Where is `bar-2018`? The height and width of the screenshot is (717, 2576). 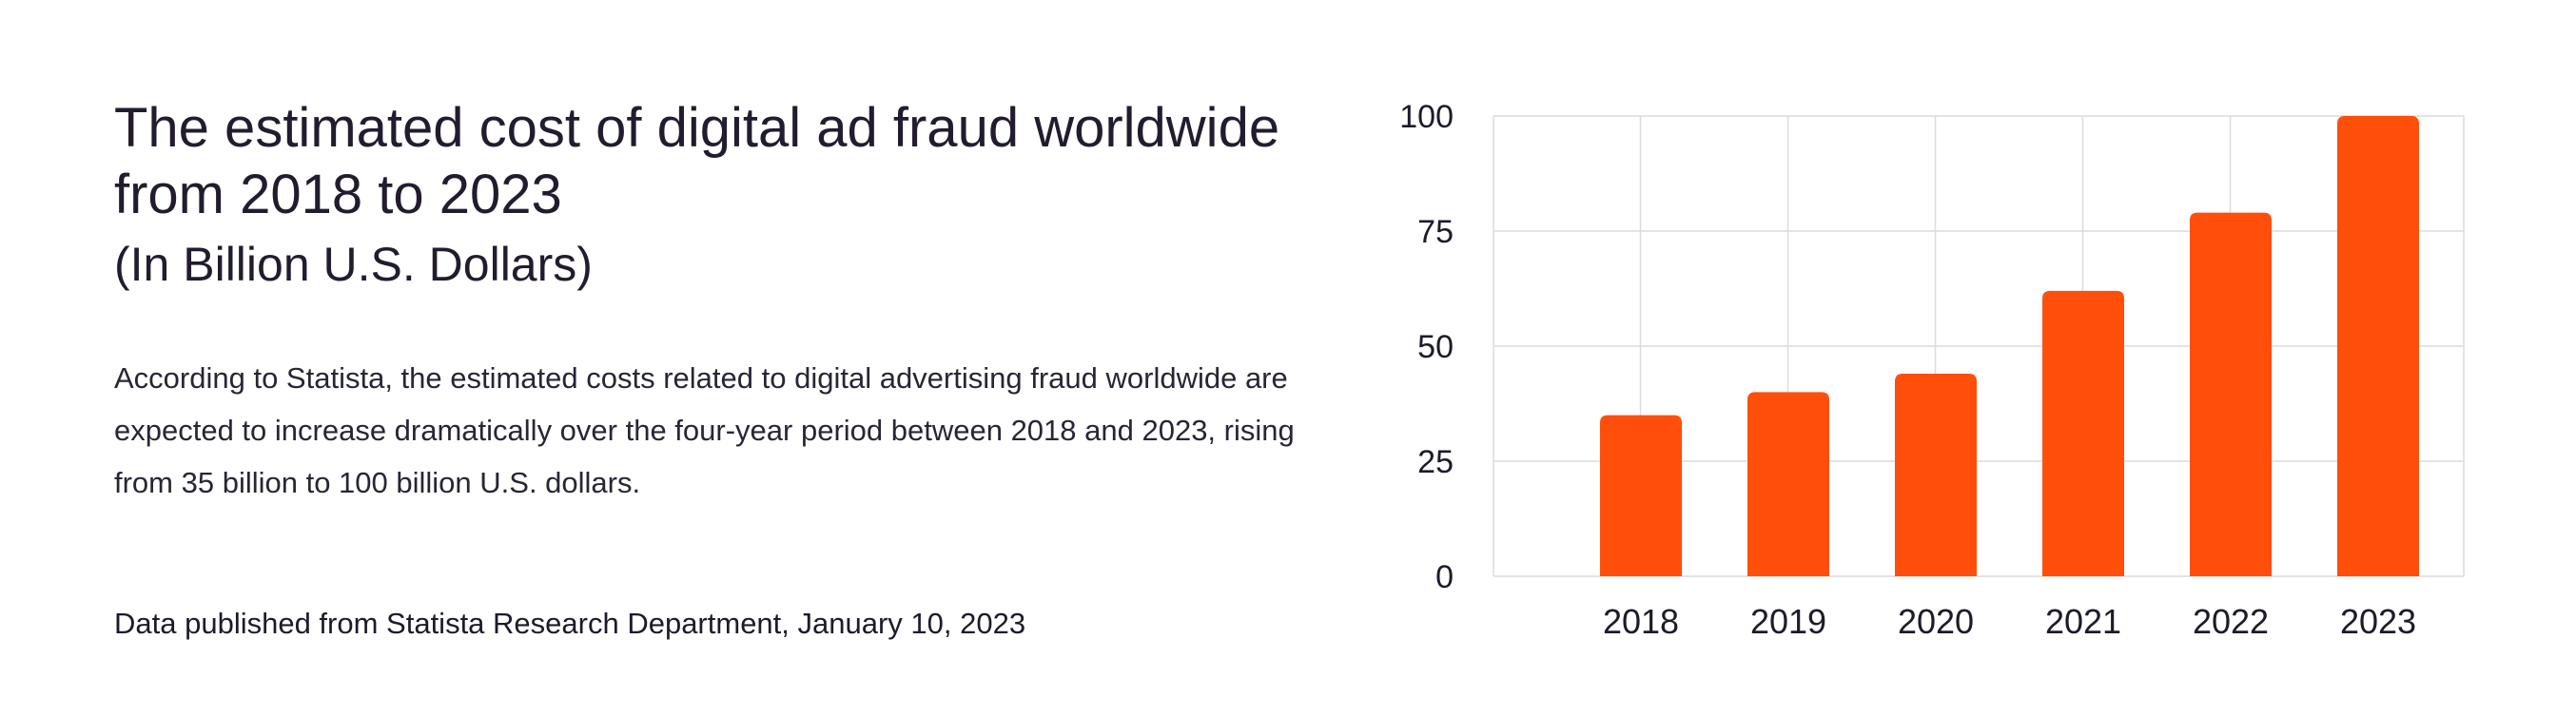
bar-2018 is located at coordinates (1641, 495).